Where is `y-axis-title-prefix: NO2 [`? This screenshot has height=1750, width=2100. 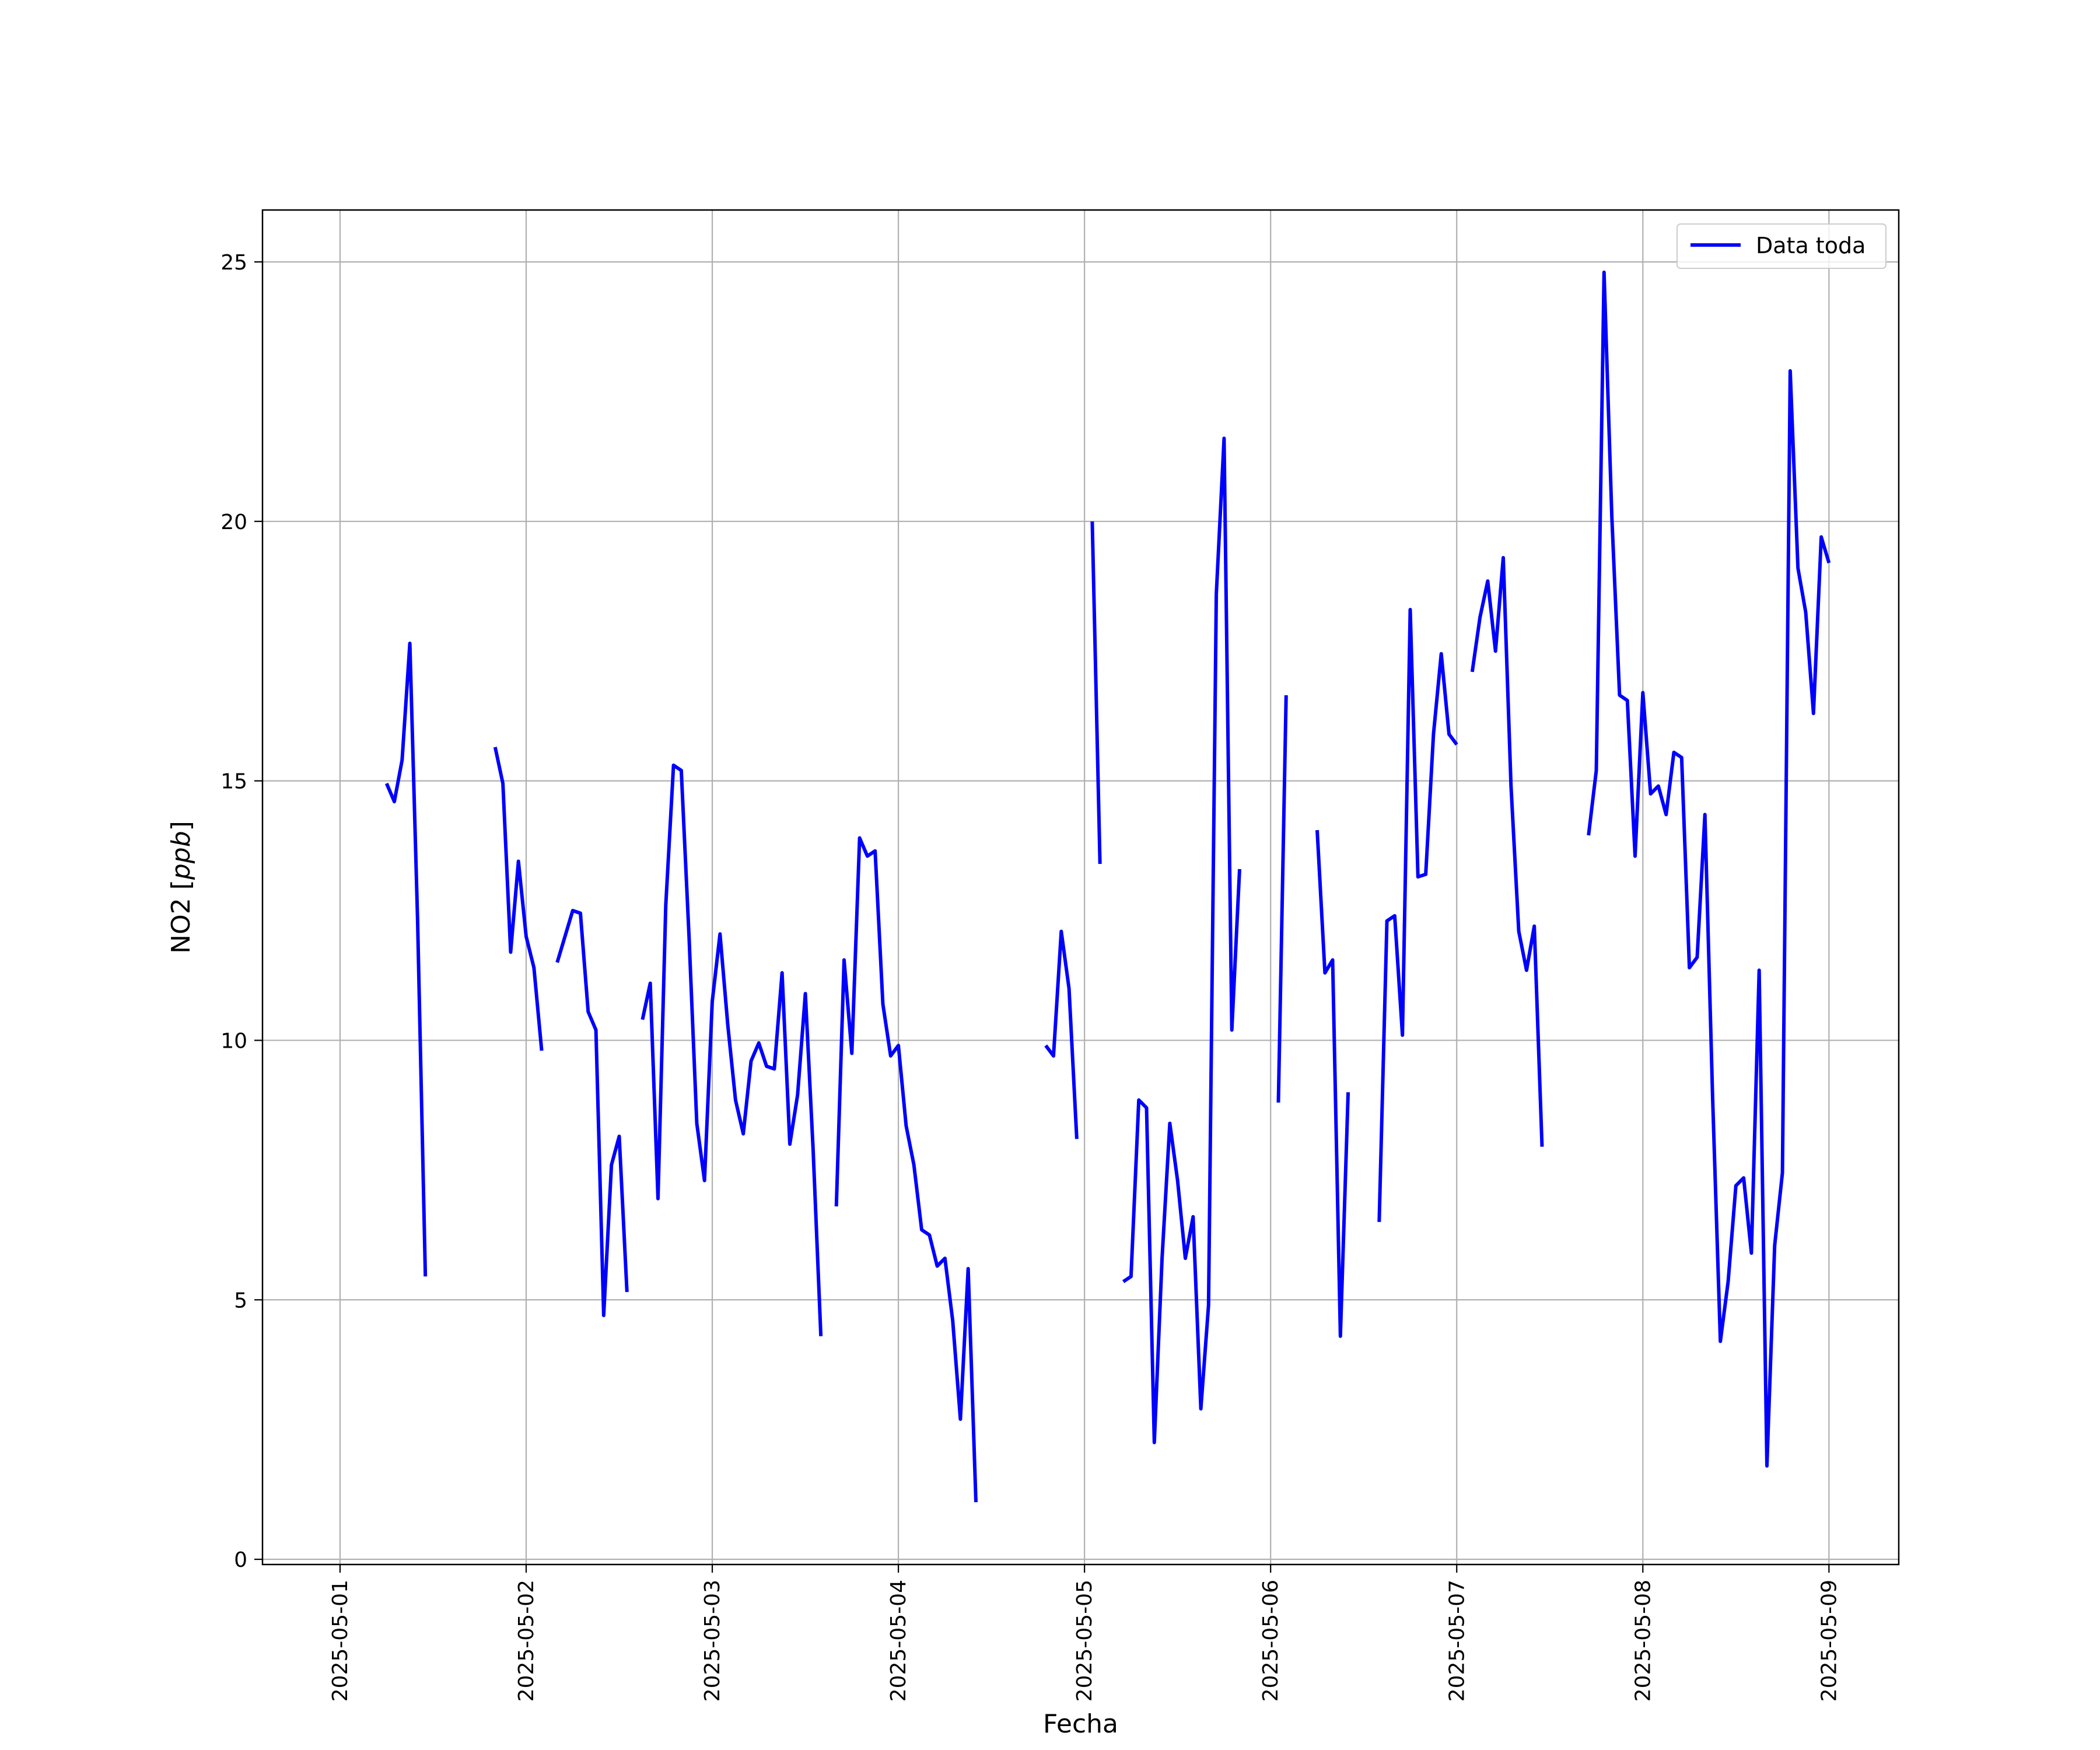 y-axis-title-prefix: NO2 [ is located at coordinates (181, 917).